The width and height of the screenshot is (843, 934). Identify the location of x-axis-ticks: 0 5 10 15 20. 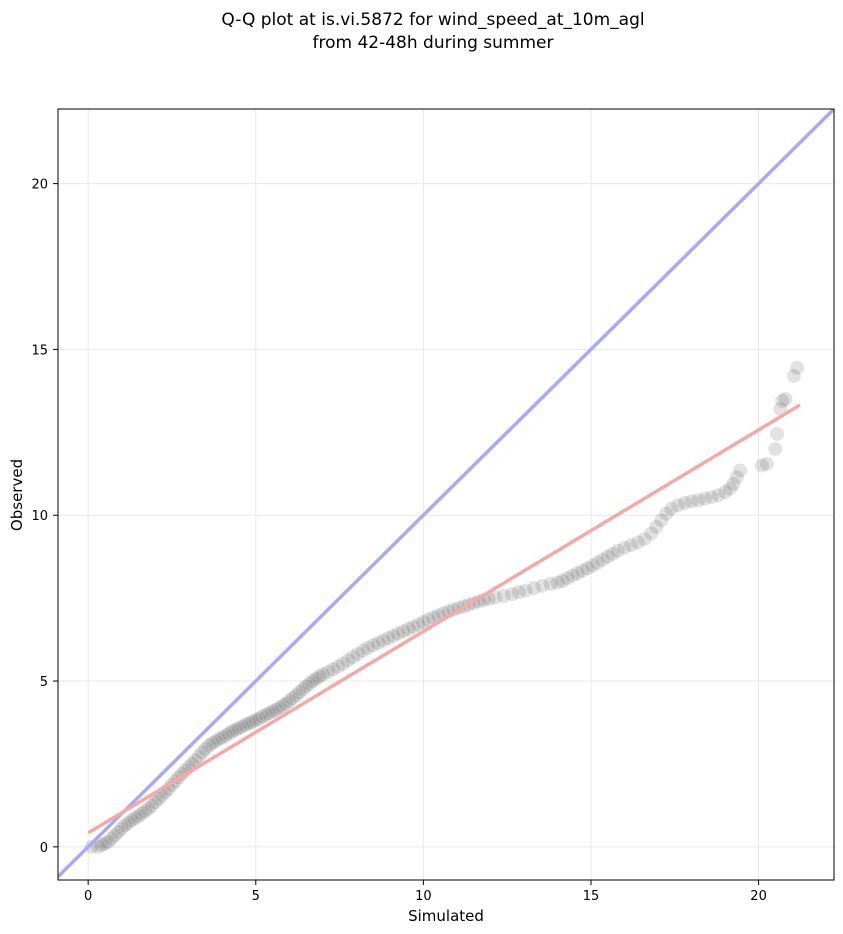
(425, 892).